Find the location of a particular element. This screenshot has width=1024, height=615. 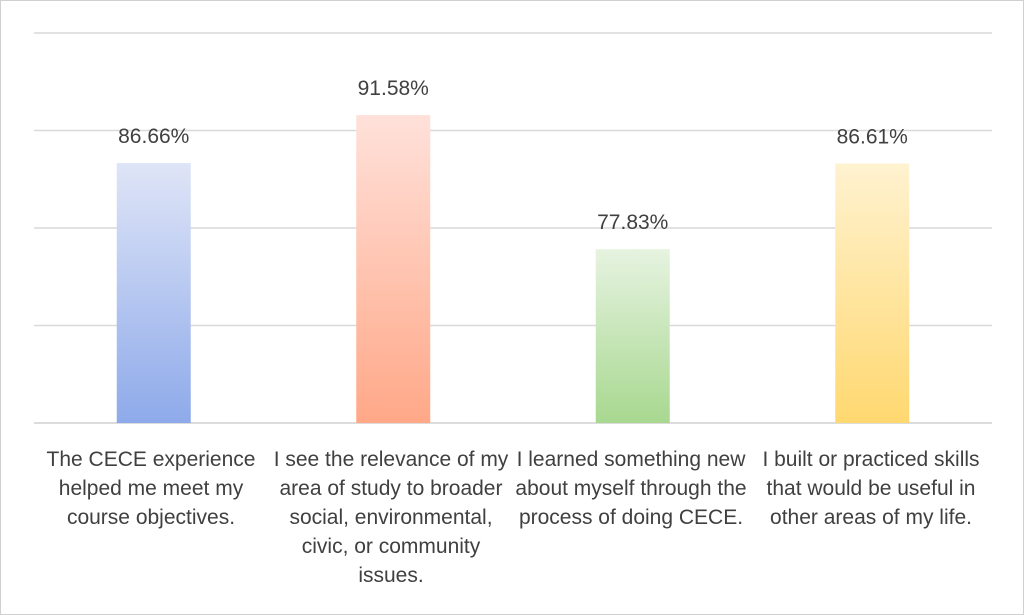

data-label-2: 91.58% is located at coordinates (393, 88).